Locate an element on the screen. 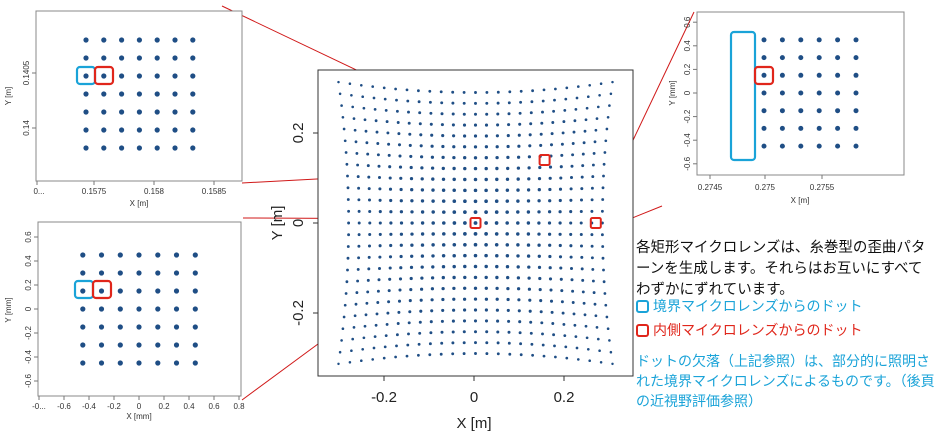  inset-tl-xlabel: X [m] is located at coordinates (139, 203).